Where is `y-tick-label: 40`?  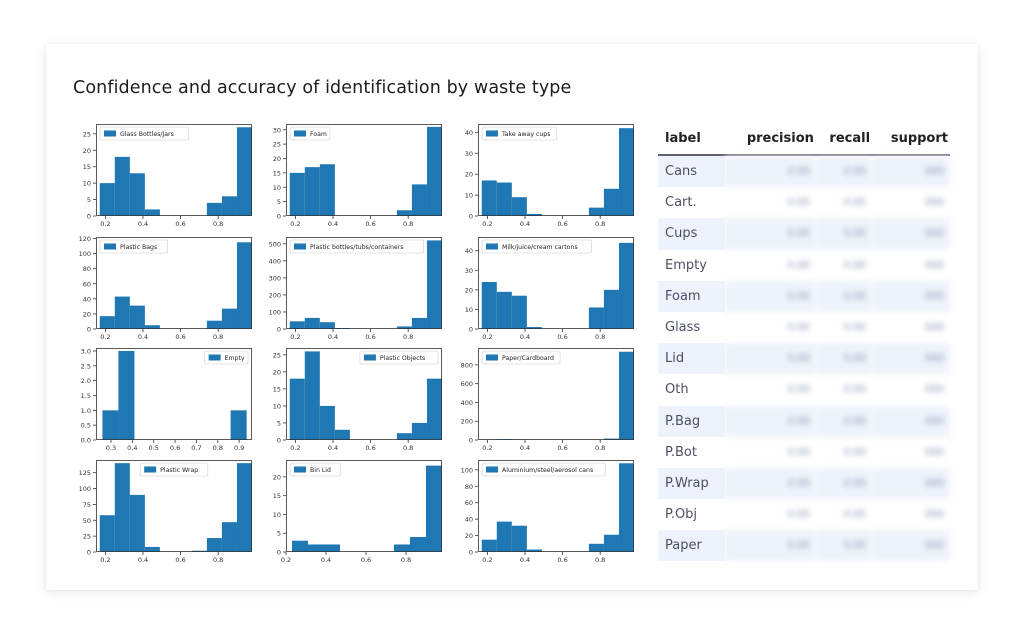 y-tick-label: 40 is located at coordinates (87, 299).